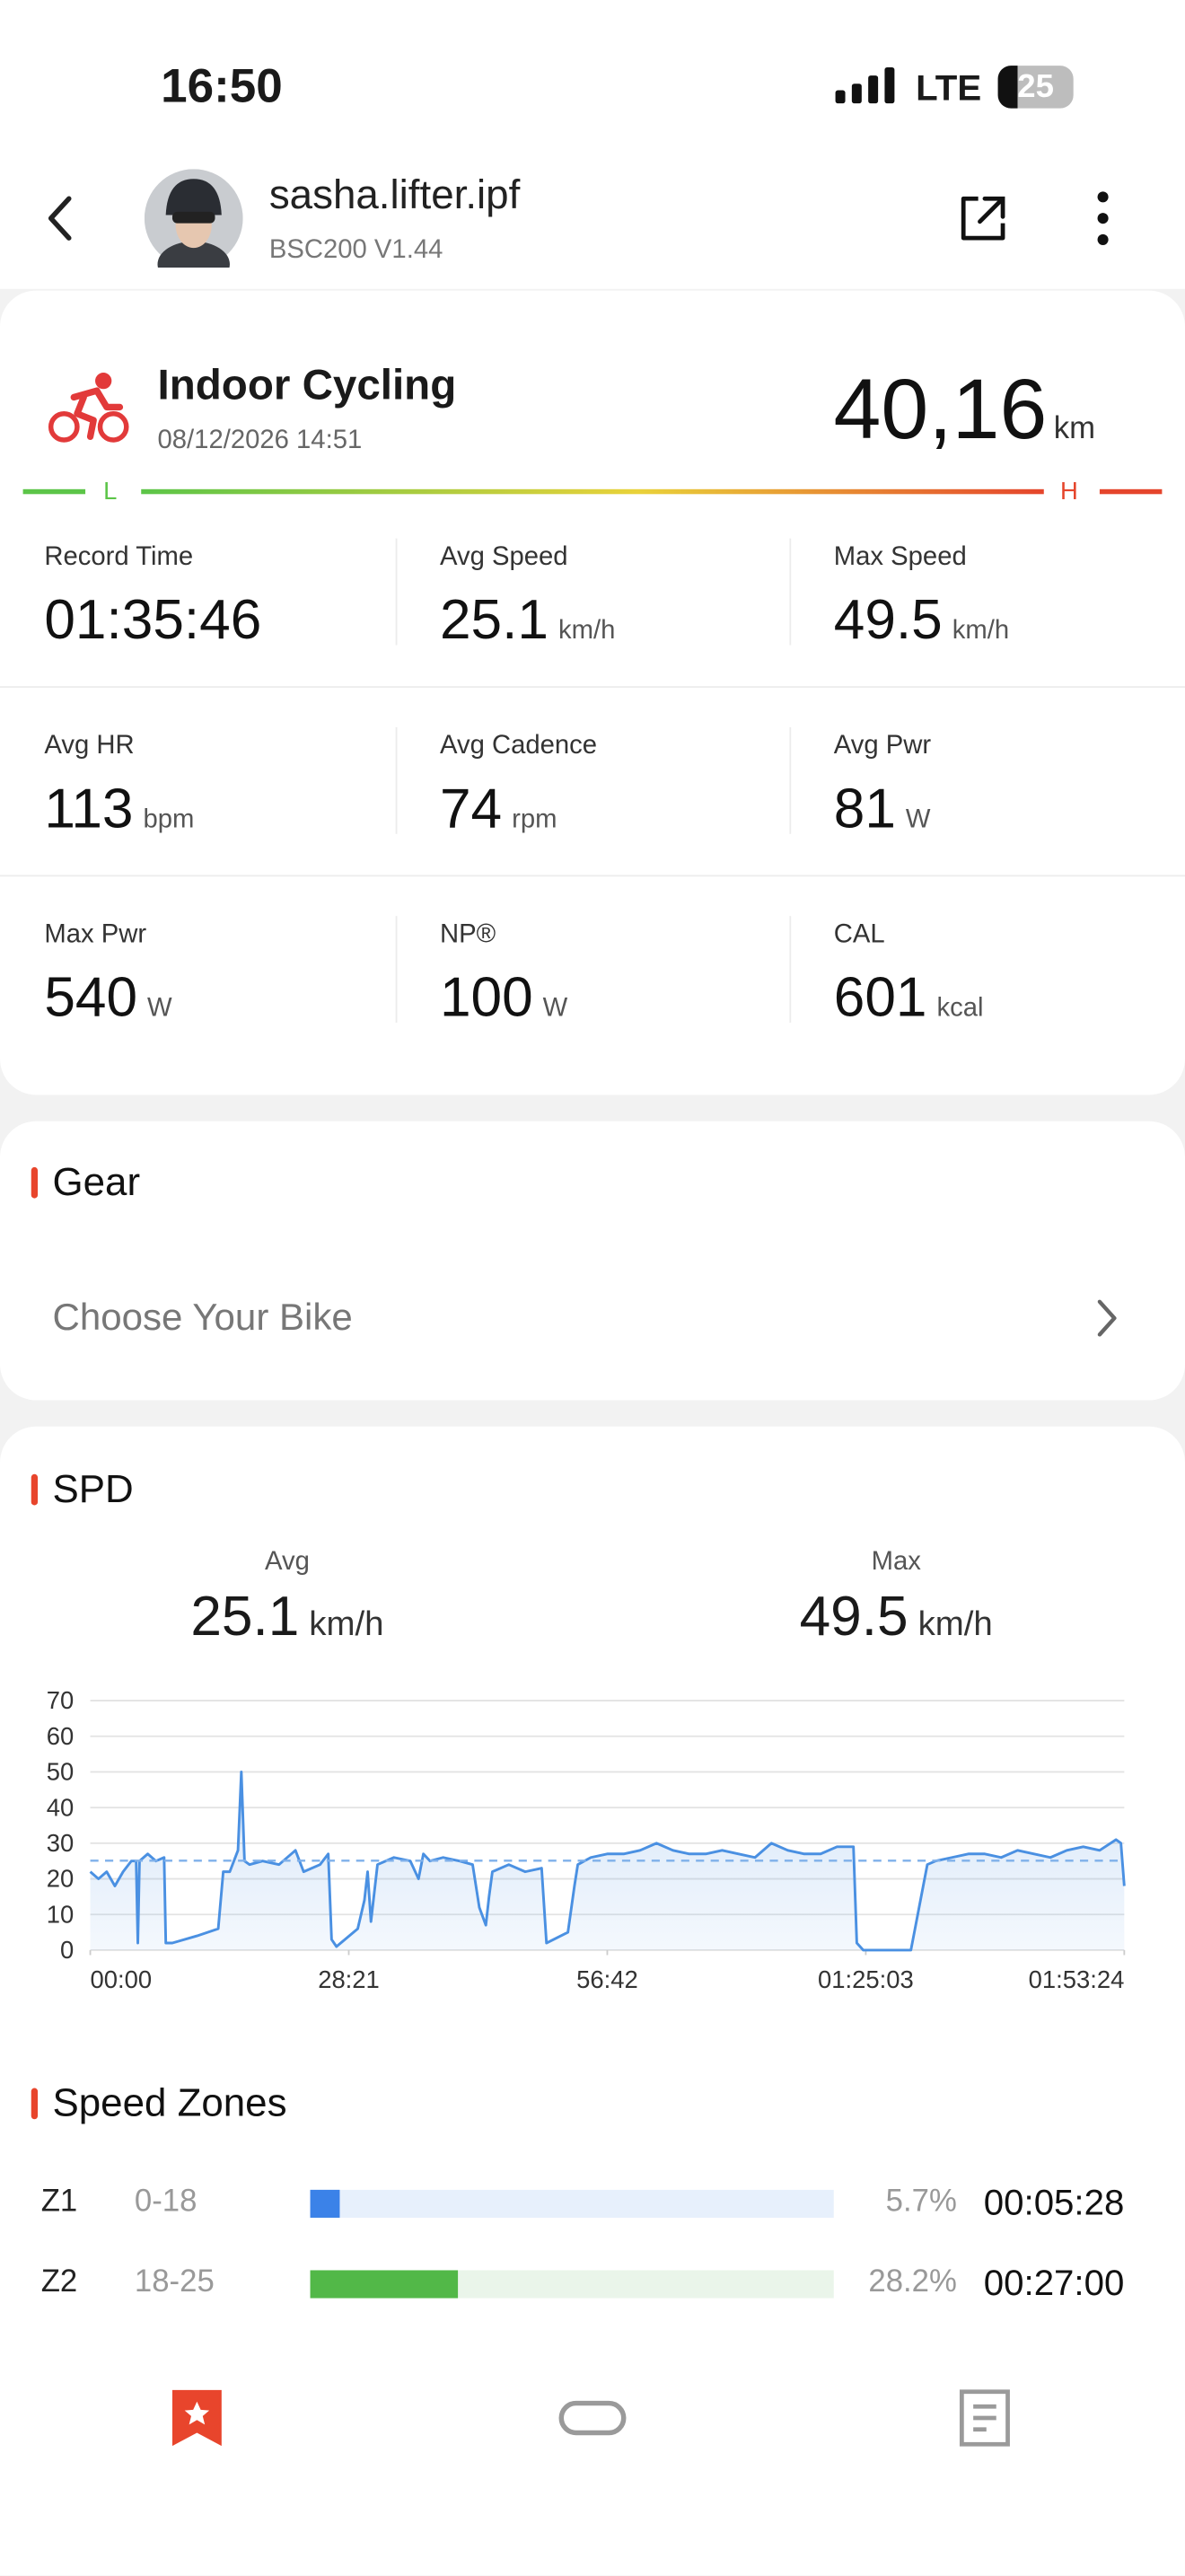  Describe the element at coordinates (900, 558) in the screenshot. I see `stat-label: Max Speed` at that location.